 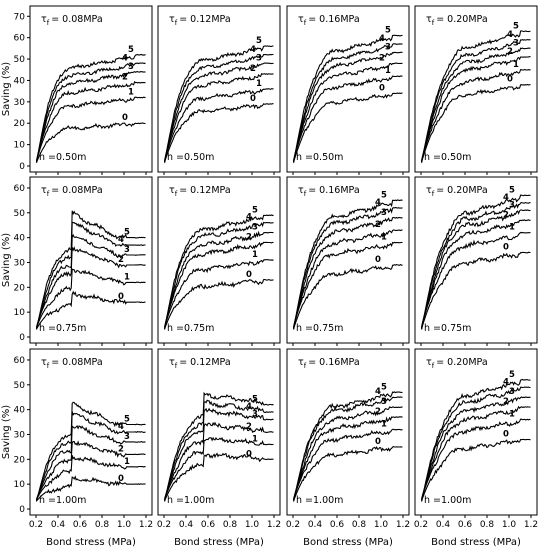 I want to click on x-tick-label: 0.8, so click(x=487, y=525).